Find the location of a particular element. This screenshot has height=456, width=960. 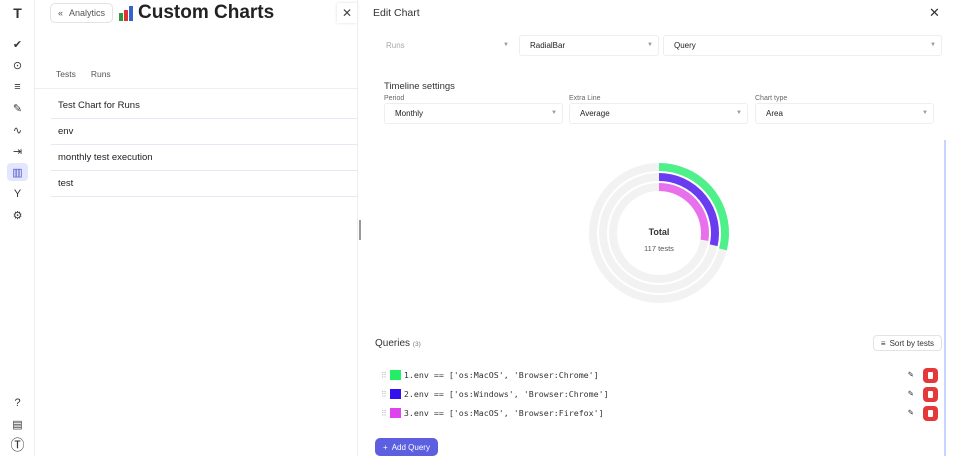

add-query-button: + Add Query is located at coordinates (406, 447).